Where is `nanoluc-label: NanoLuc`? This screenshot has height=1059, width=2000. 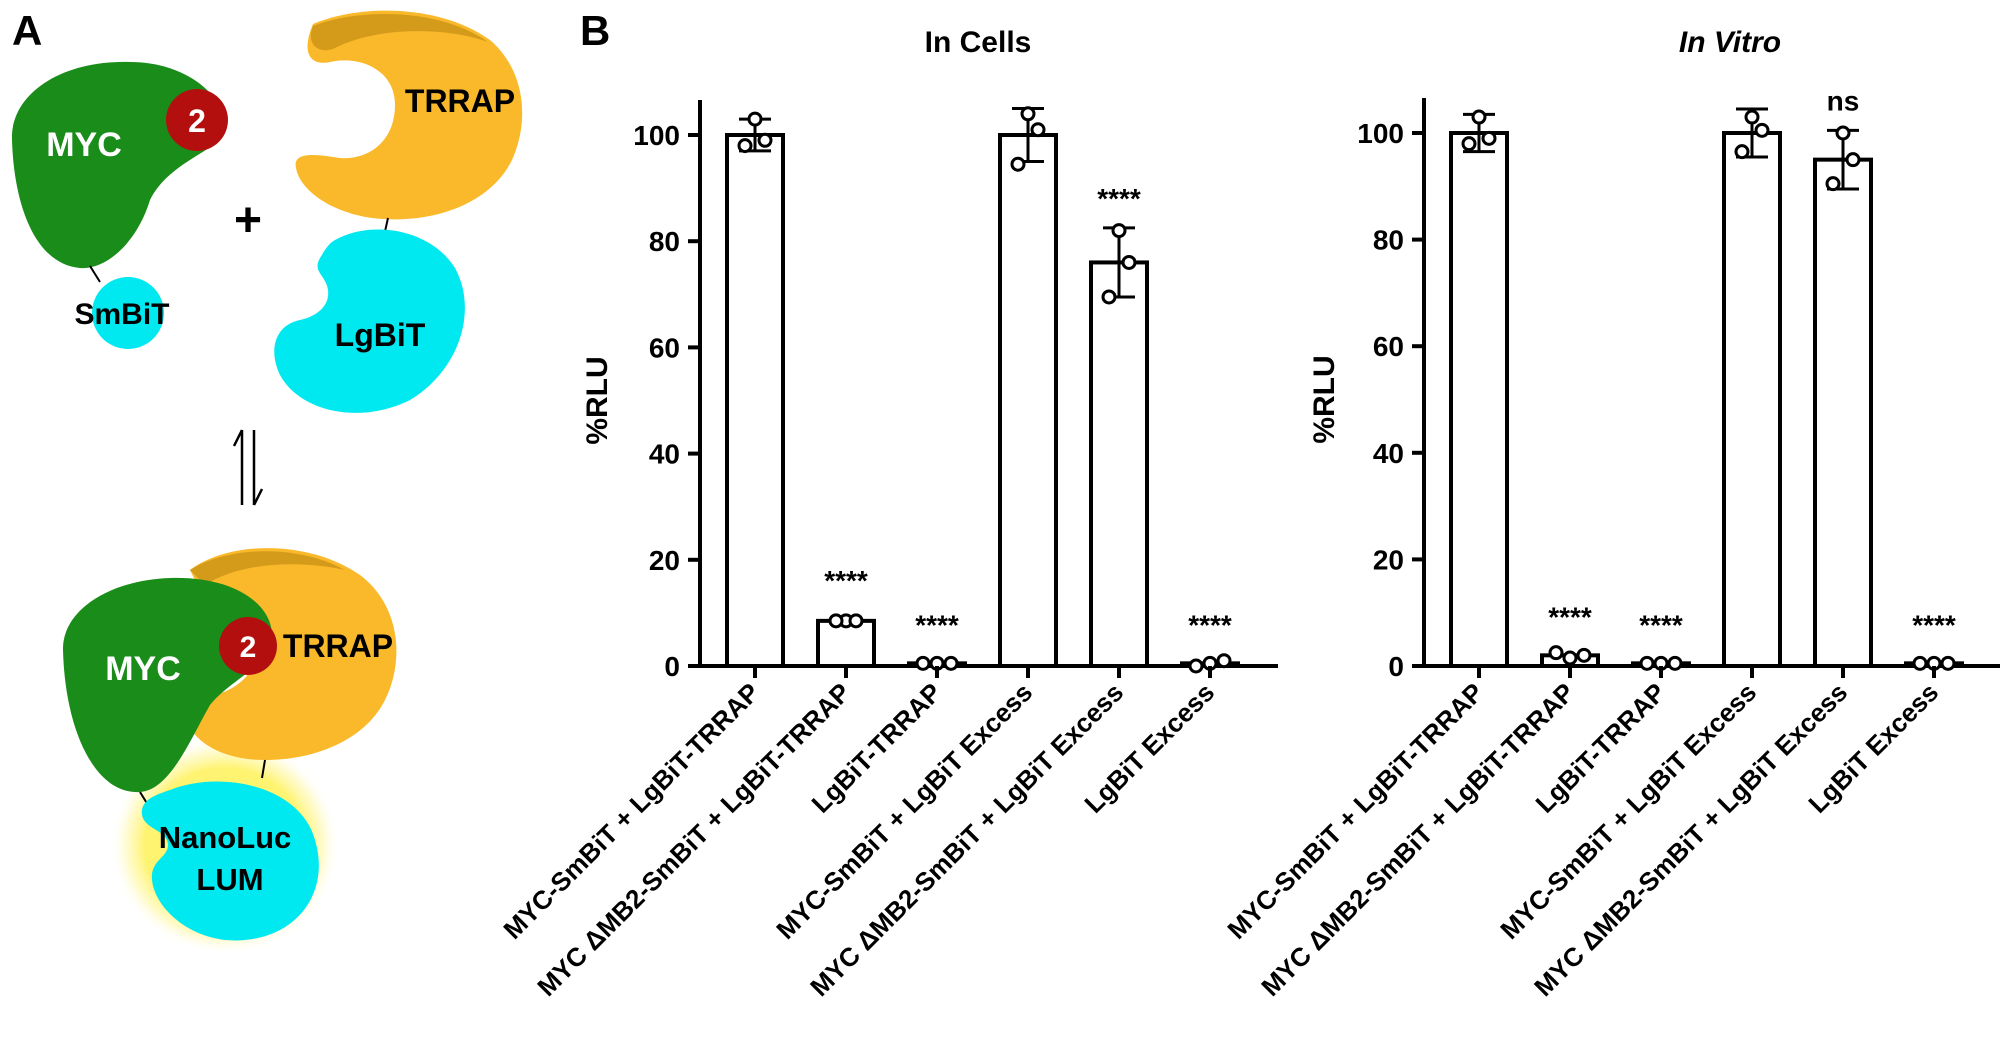 nanoluc-label: NanoLuc is located at coordinates (225, 837).